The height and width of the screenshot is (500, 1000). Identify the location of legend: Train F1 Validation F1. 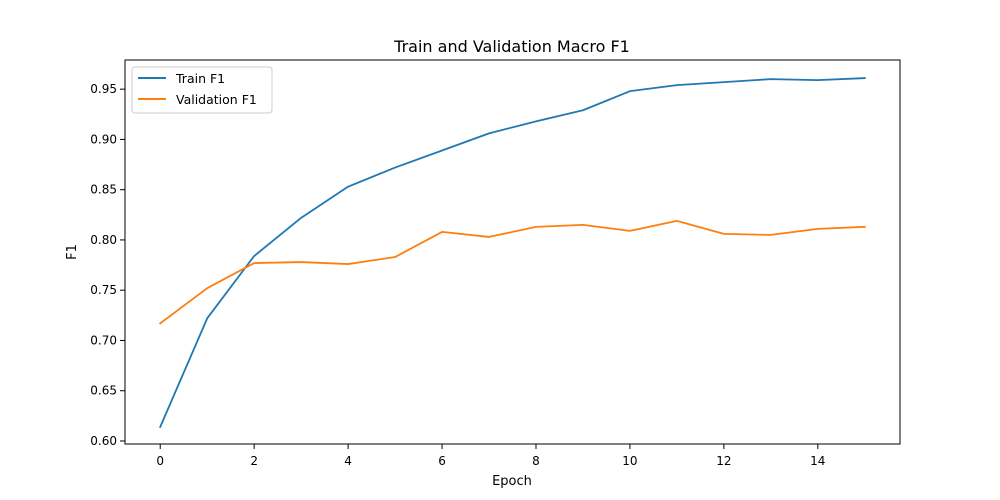
(202, 90).